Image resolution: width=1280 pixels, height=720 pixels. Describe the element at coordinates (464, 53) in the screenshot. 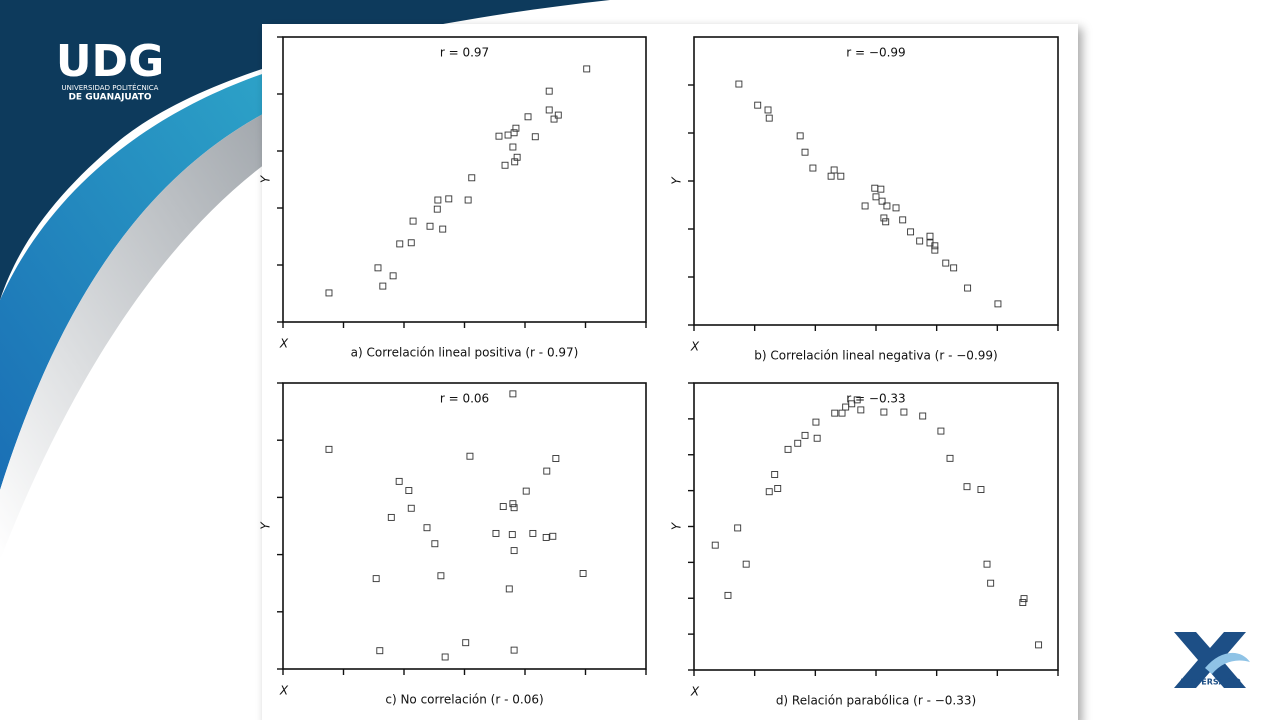

I see `chart-title: r = 0.97` at that location.